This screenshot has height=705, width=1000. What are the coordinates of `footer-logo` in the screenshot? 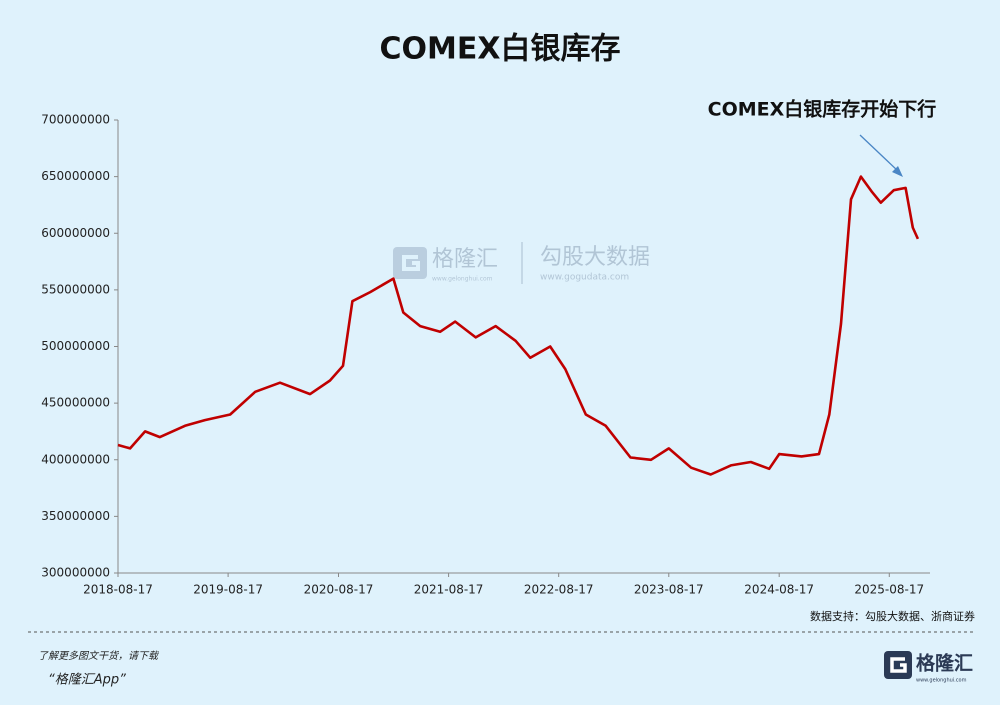 It's located at (898, 665).